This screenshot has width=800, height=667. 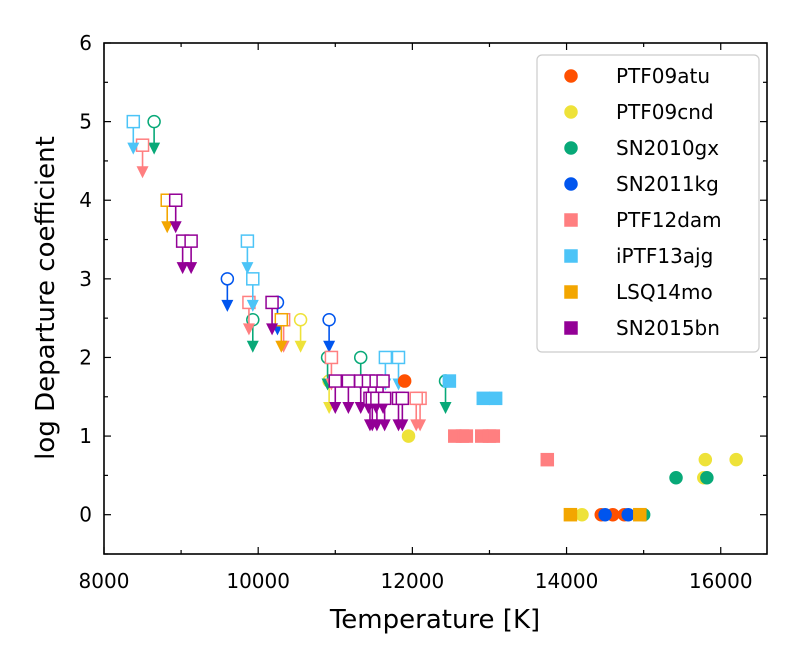 I want to click on y-tick-label: 2, so click(x=85, y=357).